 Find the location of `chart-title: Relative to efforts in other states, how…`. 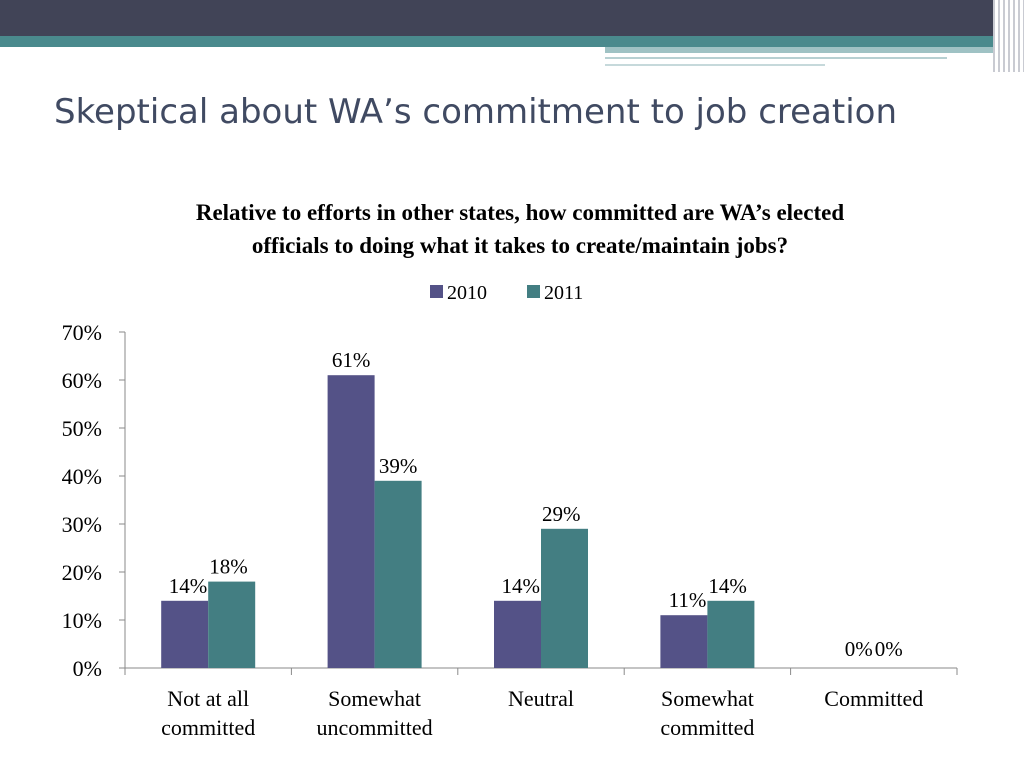

chart-title: Relative to efforts in other states, how… is located at coordinates (520, 229).